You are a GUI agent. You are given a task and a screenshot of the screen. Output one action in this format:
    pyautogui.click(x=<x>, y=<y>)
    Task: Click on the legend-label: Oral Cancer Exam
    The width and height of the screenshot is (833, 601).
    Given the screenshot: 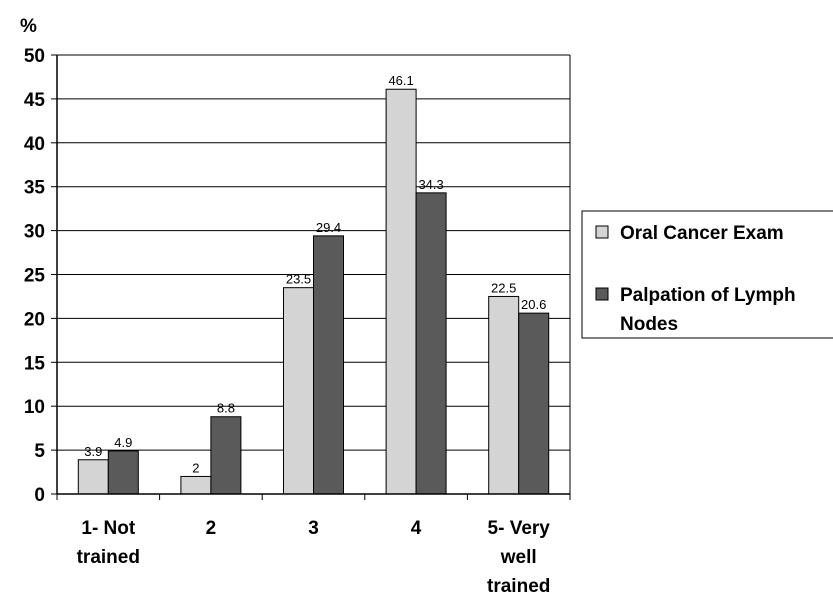 What is the action you would take?
    pyautogui.click(x=702, y=233)
    